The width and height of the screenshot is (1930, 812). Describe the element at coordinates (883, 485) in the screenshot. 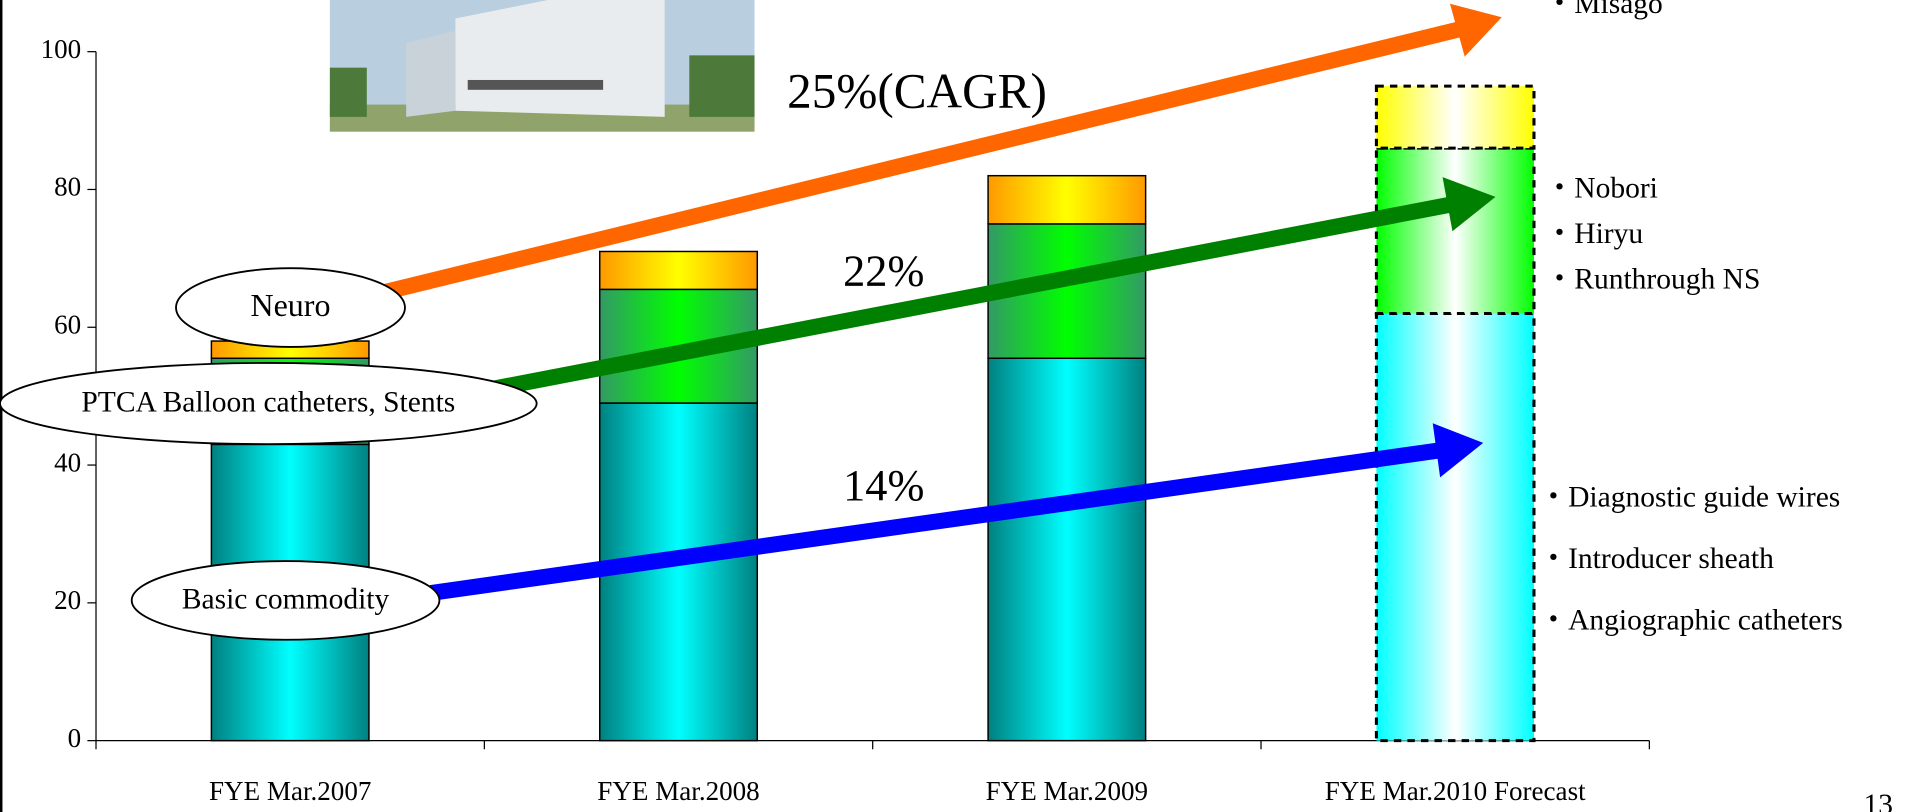

I see `growth-label: 14%` at that location.